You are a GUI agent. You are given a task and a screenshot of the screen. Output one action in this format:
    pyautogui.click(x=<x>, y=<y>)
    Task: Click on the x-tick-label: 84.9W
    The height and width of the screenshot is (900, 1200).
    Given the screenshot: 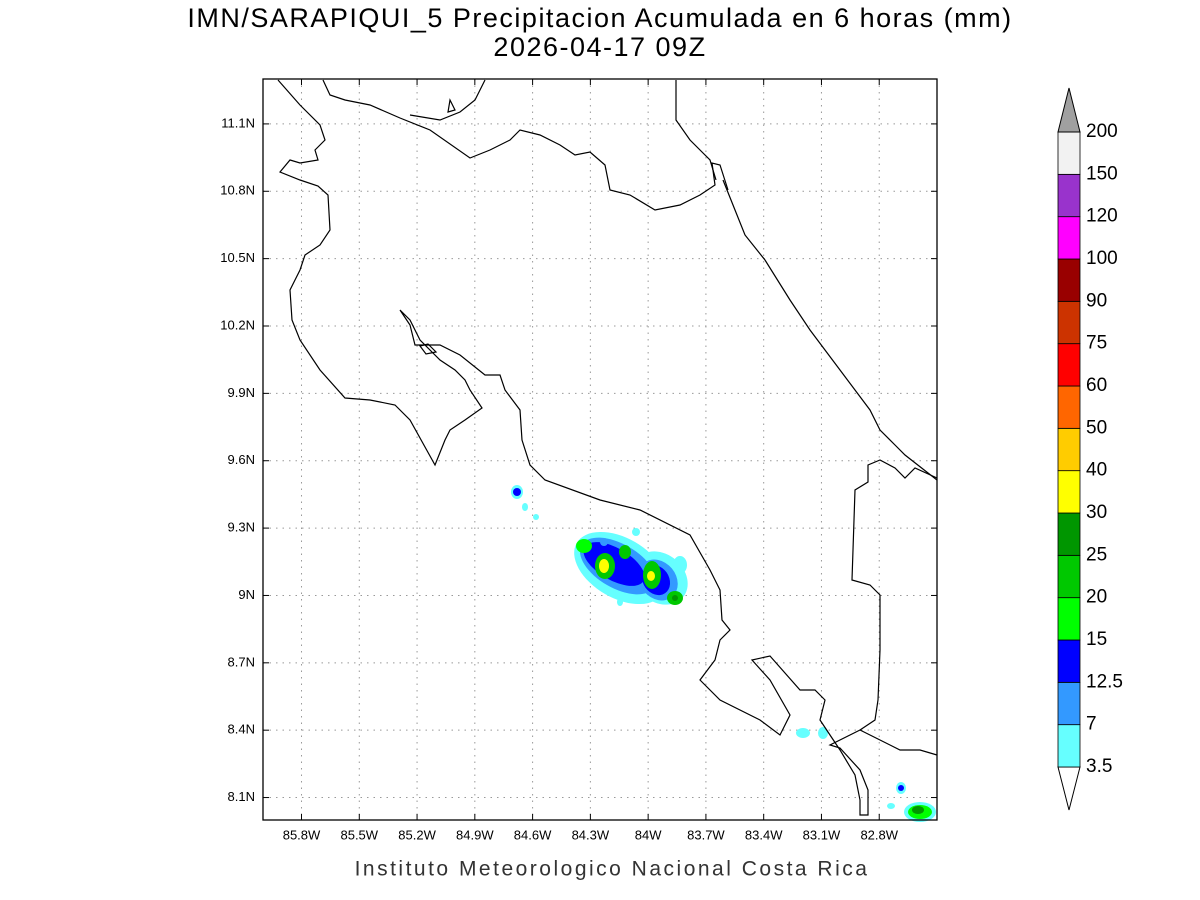 What is the action you would take?
    pyautogui.click(x=475, y=834)
    